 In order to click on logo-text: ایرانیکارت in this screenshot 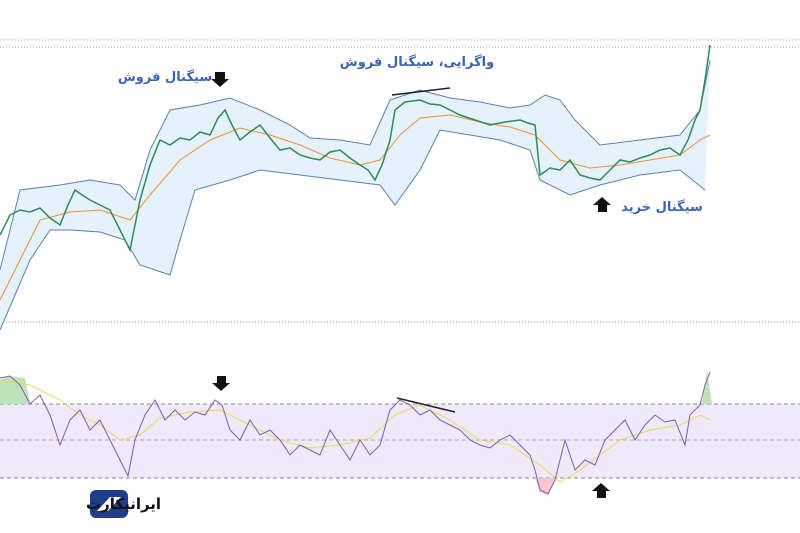, I will do `click(123, 504)`.